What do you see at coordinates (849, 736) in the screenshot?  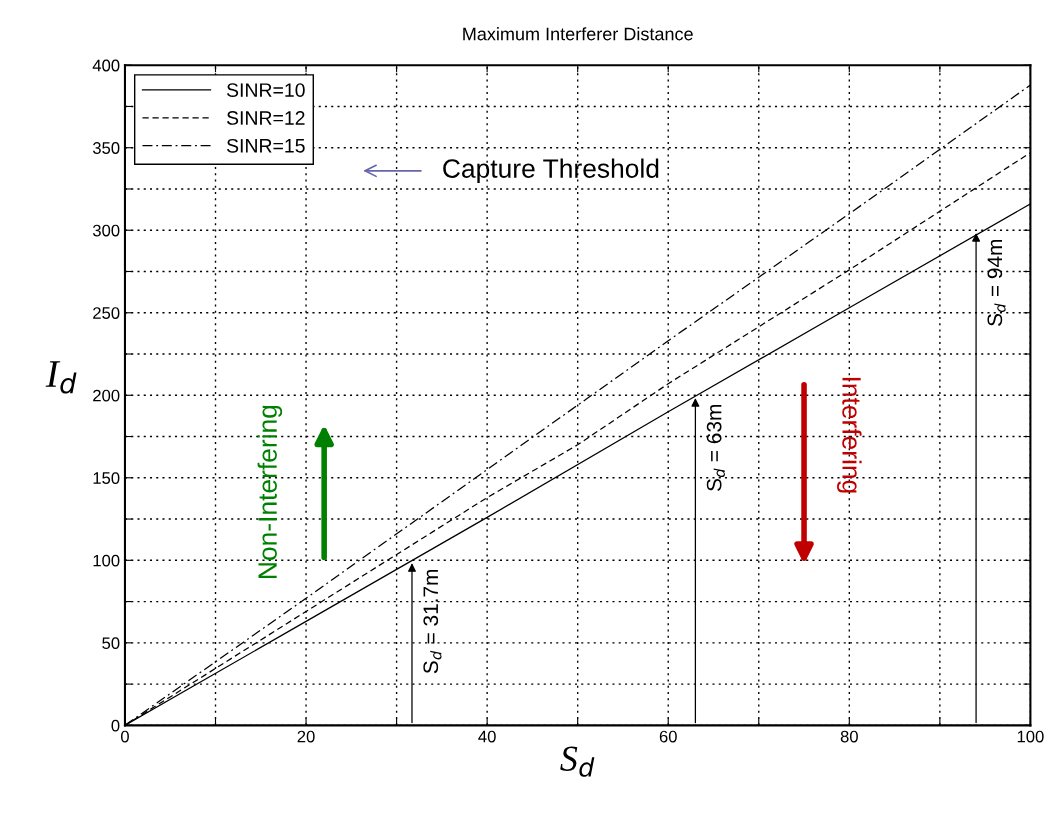 I see `x-tick-label: 80` at bounding box center [849, 736].